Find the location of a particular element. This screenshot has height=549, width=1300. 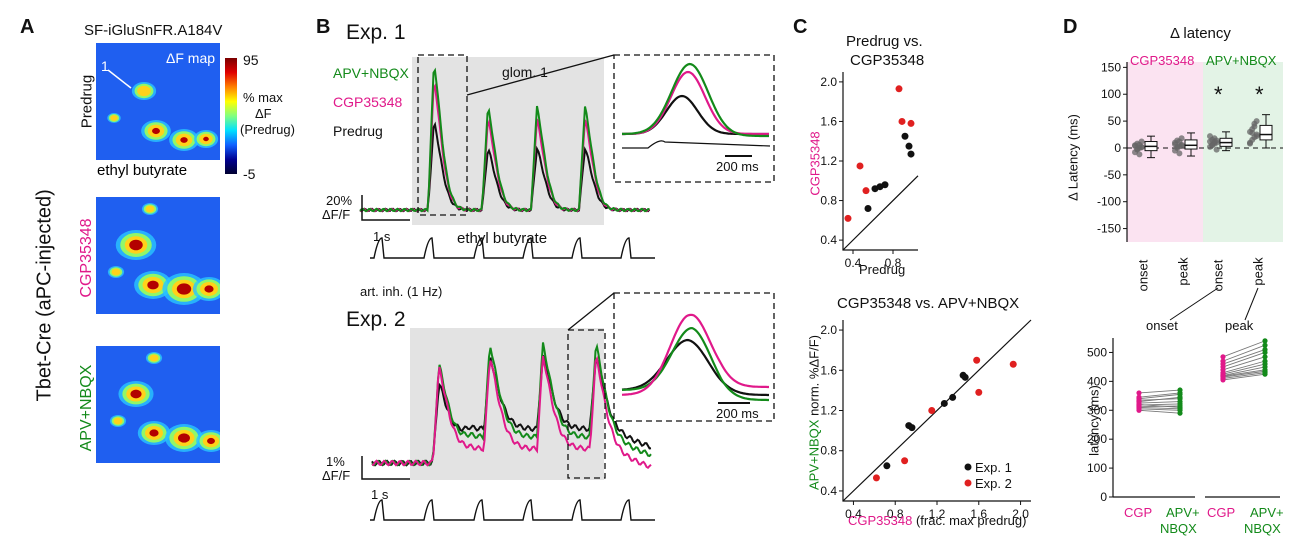

c-bottom-xlabel-rest: (frac. max predrug) is located at coordinates (969, 520).